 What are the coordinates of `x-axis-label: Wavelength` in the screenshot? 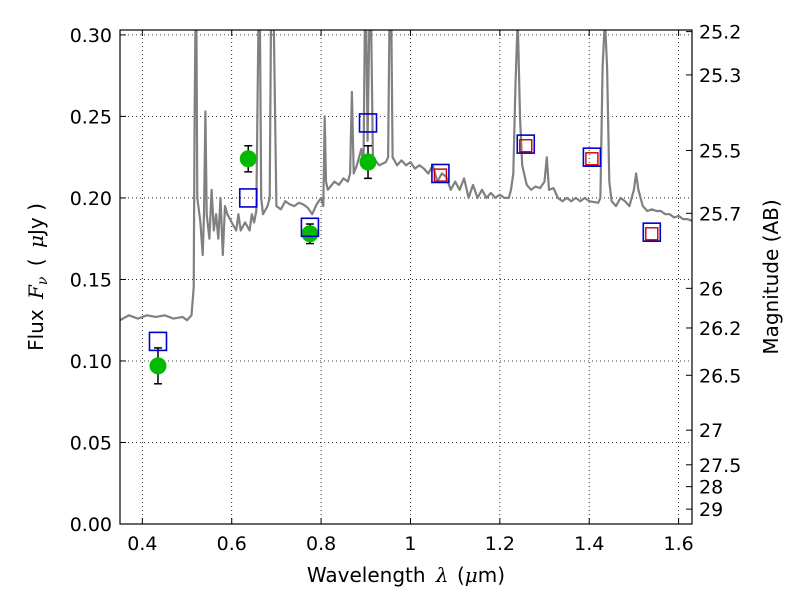 It's located at (366, 575).